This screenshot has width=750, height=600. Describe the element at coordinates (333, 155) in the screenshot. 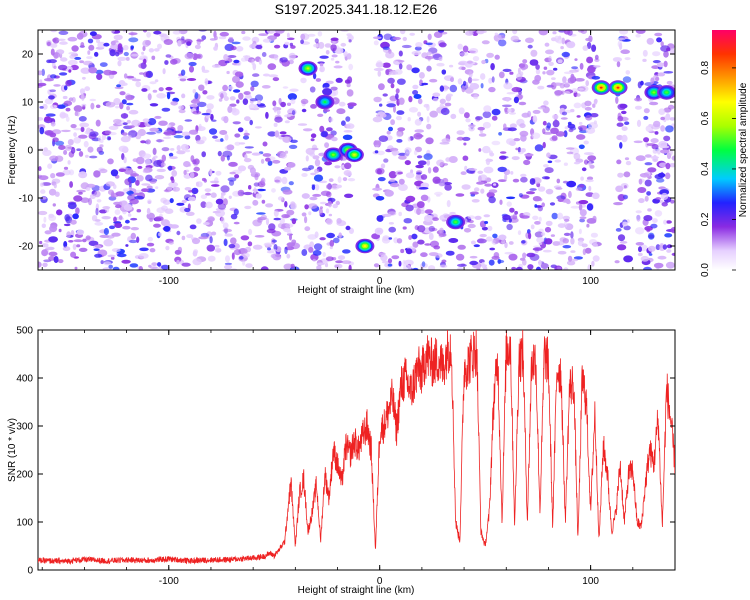

I see `heatmap-feature` at that location.